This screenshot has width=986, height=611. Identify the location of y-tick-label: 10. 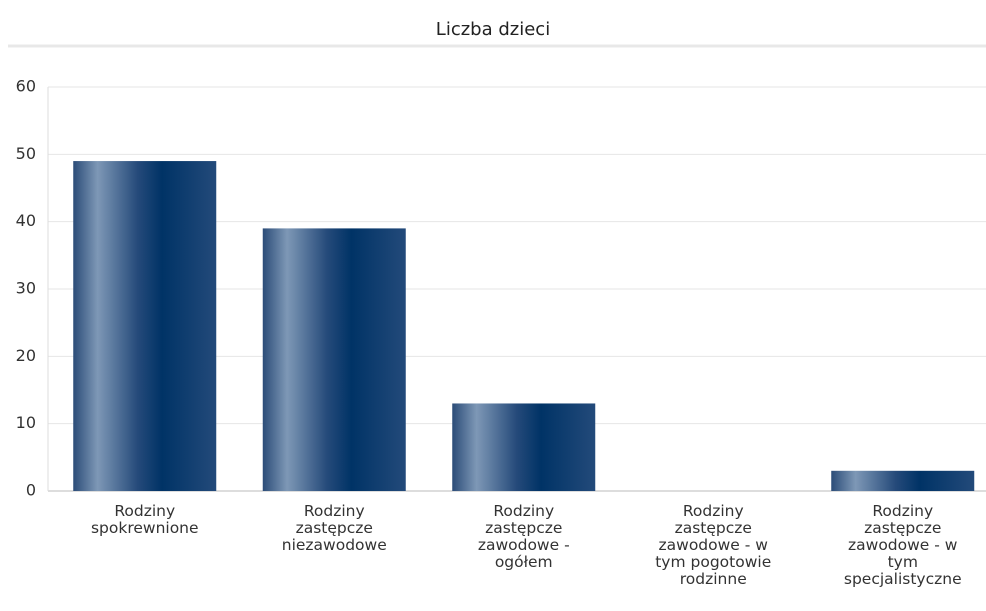
(26, 422).